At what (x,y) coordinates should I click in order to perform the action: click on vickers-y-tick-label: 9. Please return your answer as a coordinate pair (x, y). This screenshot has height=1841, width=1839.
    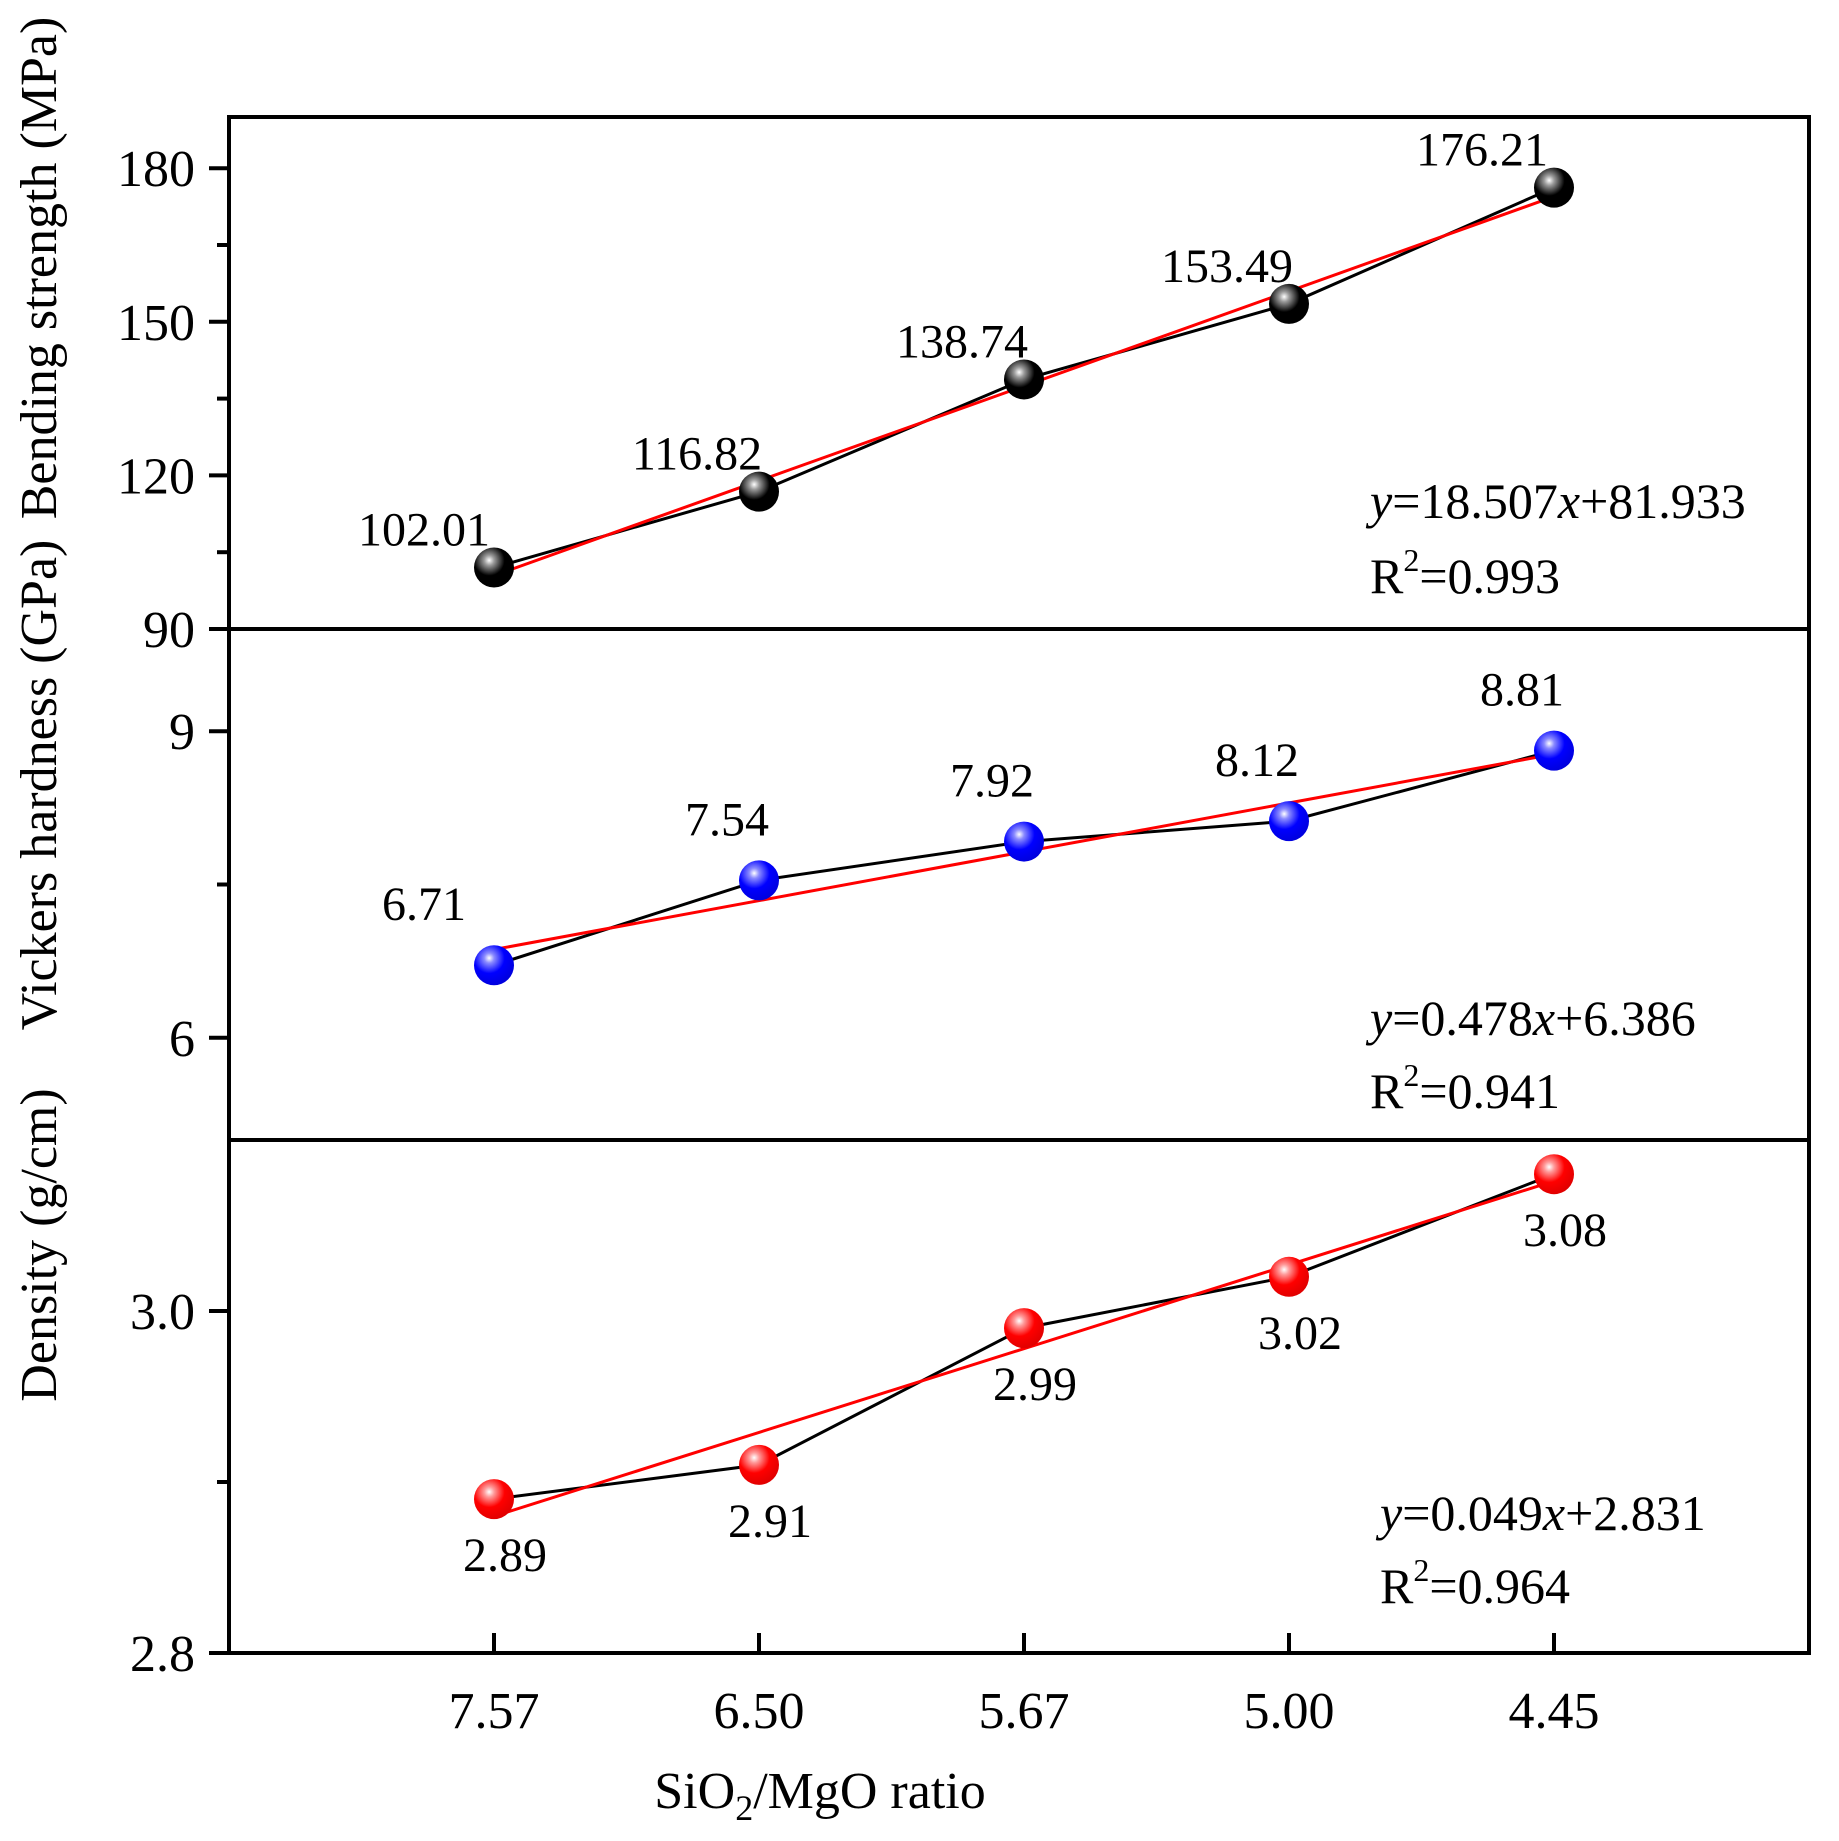
    Looking at the image, I should click on (182, 732).